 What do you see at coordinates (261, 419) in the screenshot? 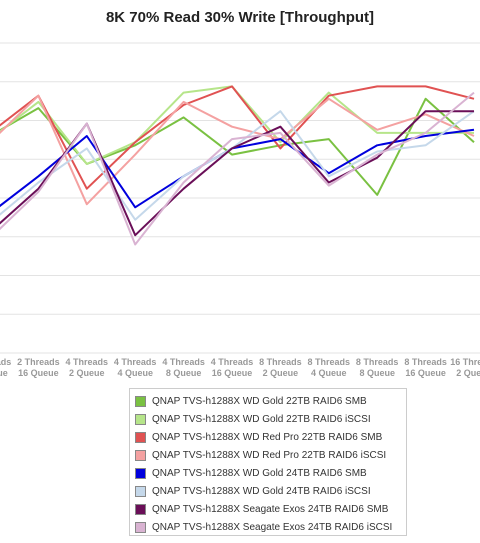
I see `legend-label: QNAP TVS-h1288X WD Gold 22TB RAID6 iSCSI` at bounding box center [261, 419].